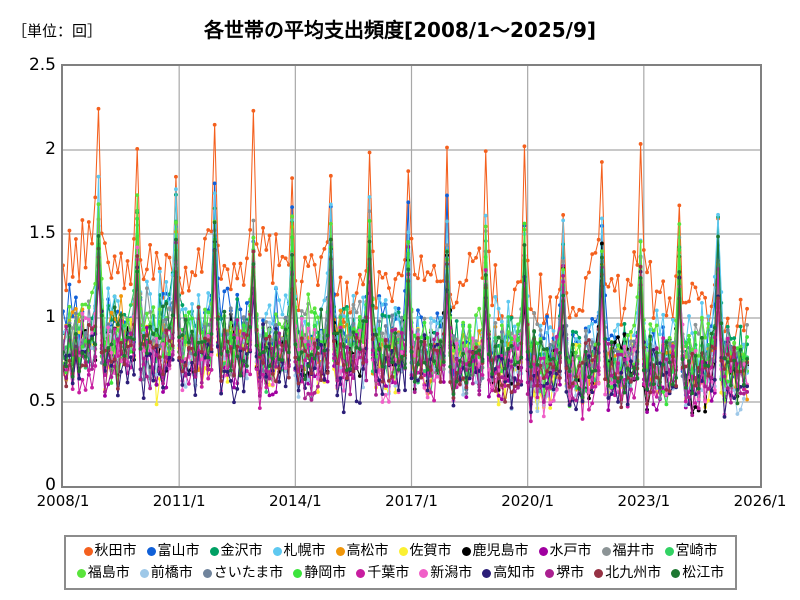 The width and height of the screenshot is (800, 600). Describe the element at coordinates (500, 551) in the screenshot. I see `legend-label: 鹿児島市` at that location.